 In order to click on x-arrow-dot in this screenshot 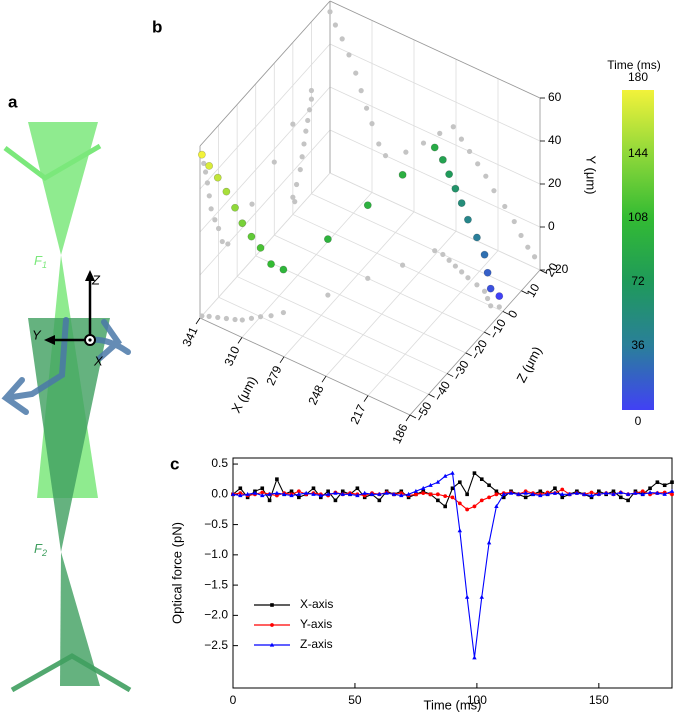, I will do `click(90, 340)`.